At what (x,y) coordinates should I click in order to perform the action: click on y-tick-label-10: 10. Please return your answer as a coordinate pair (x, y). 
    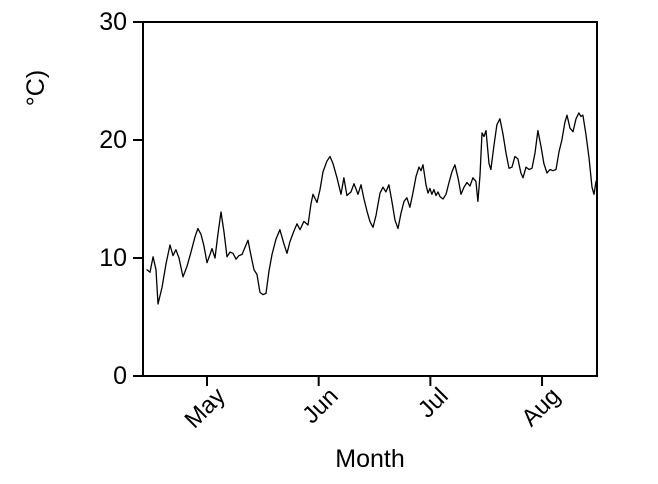
    Looking at the image, I should click on (113, 258).